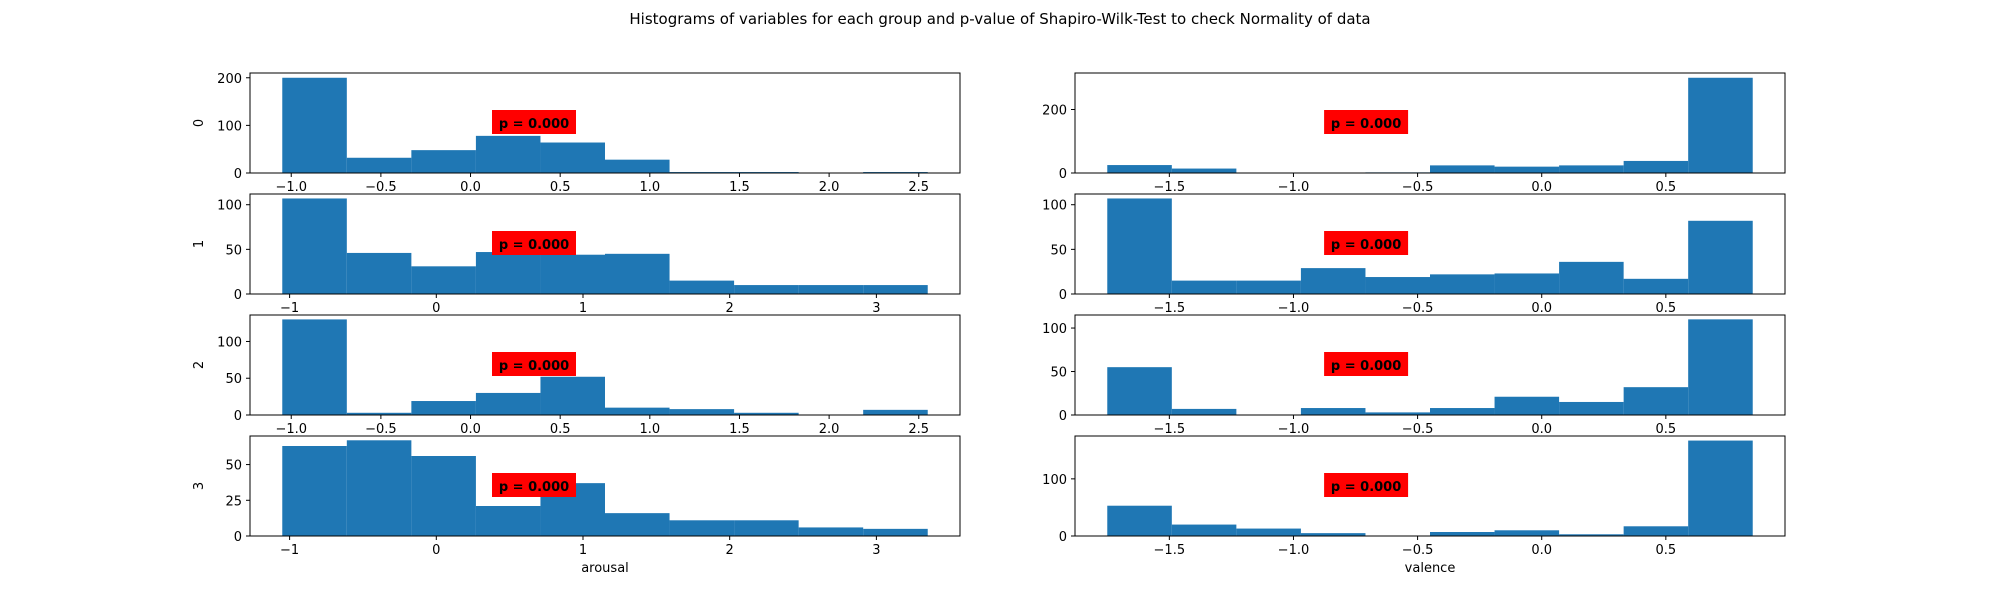 This screenshot has height=600, width=2000. Describe the element at coordinates (1430, 568) in the screenshot. I see `x-axis-label: valence` at that location.